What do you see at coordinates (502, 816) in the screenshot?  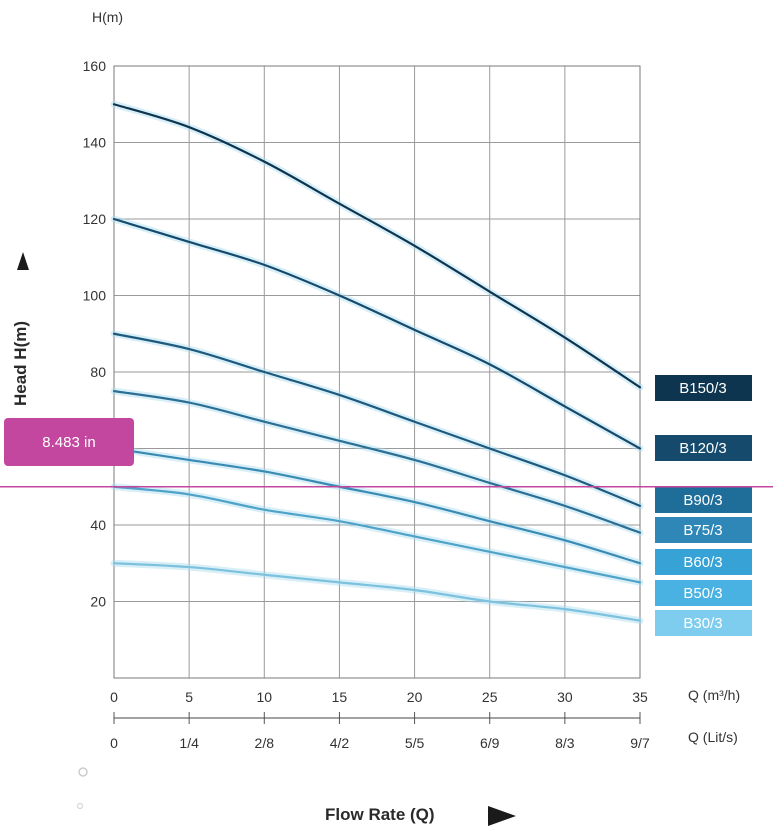 I see `x-axis-arrow-icon` at bounding box center [502, 816].